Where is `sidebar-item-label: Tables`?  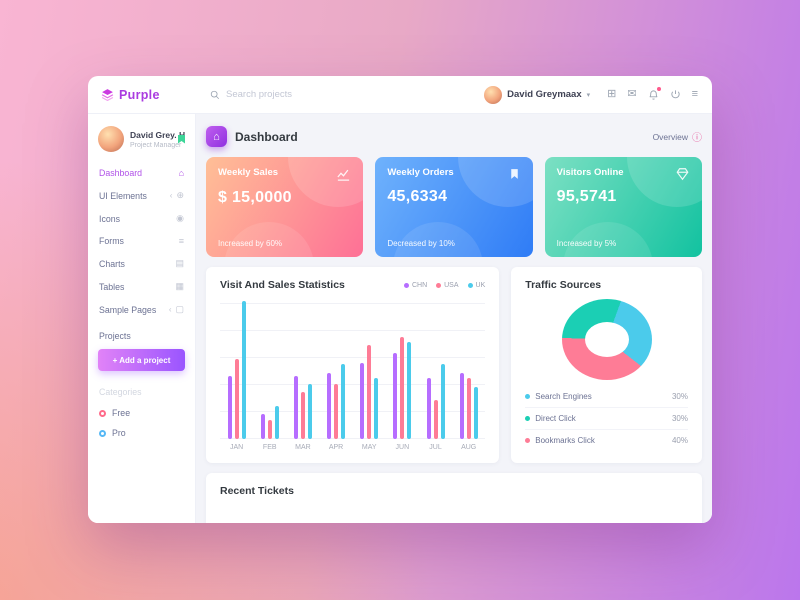
sidebar-item-label: Tables is located at coordinates (112, 286).